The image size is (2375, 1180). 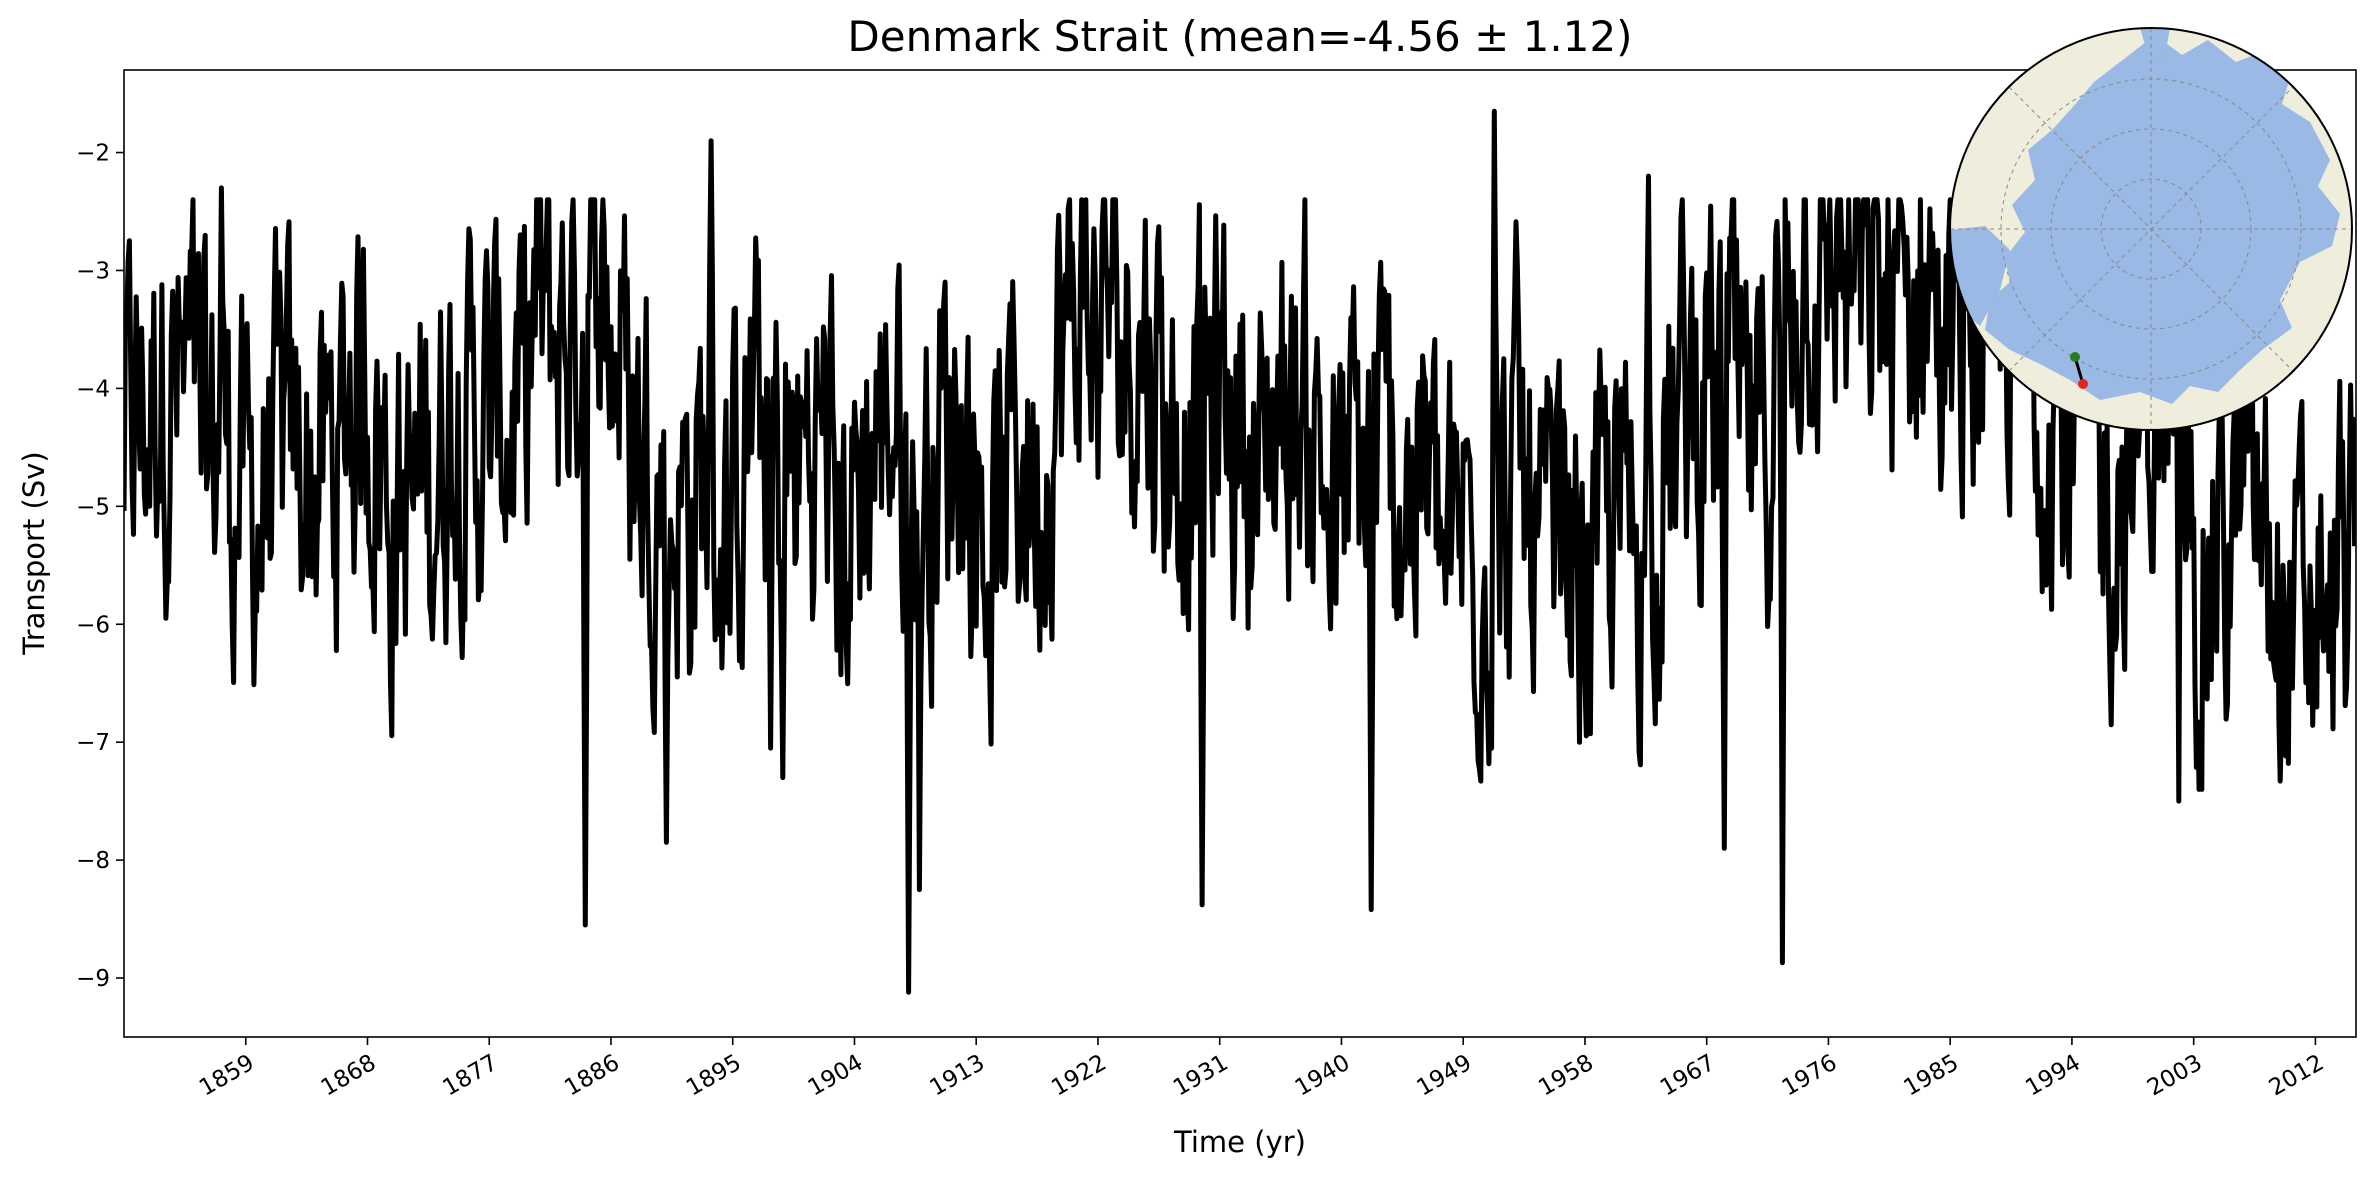 I want to click on x-tick-label: 2012, so click(x=2297, y=1076).